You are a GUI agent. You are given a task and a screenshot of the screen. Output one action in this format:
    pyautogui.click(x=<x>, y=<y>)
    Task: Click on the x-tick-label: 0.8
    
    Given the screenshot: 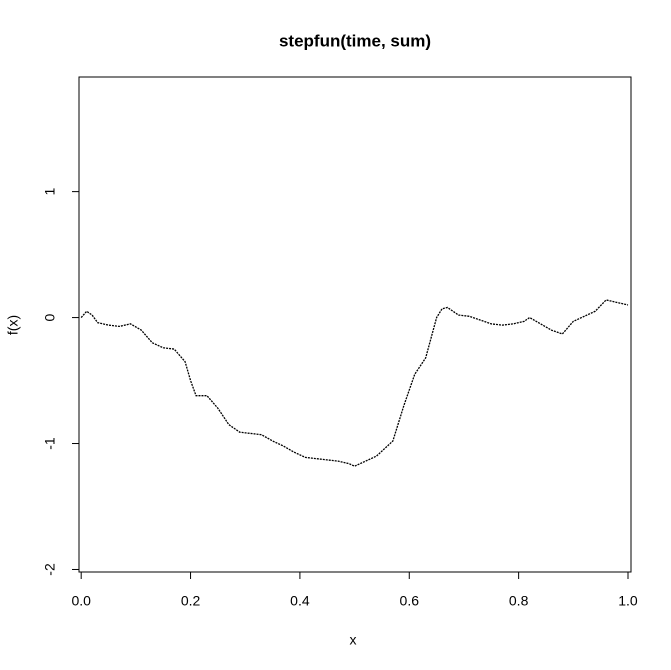 What is the action you would take?
    pyautogui.click(x=519, y=601)
    